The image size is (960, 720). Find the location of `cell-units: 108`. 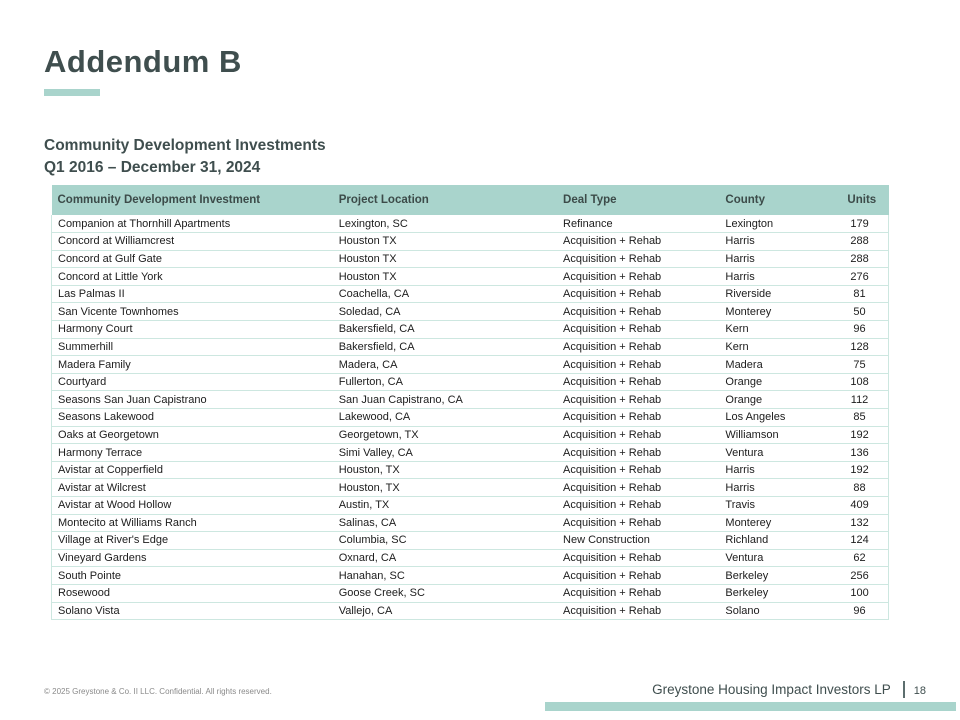

cell-units: 108 is located at coordinates (864, 382).